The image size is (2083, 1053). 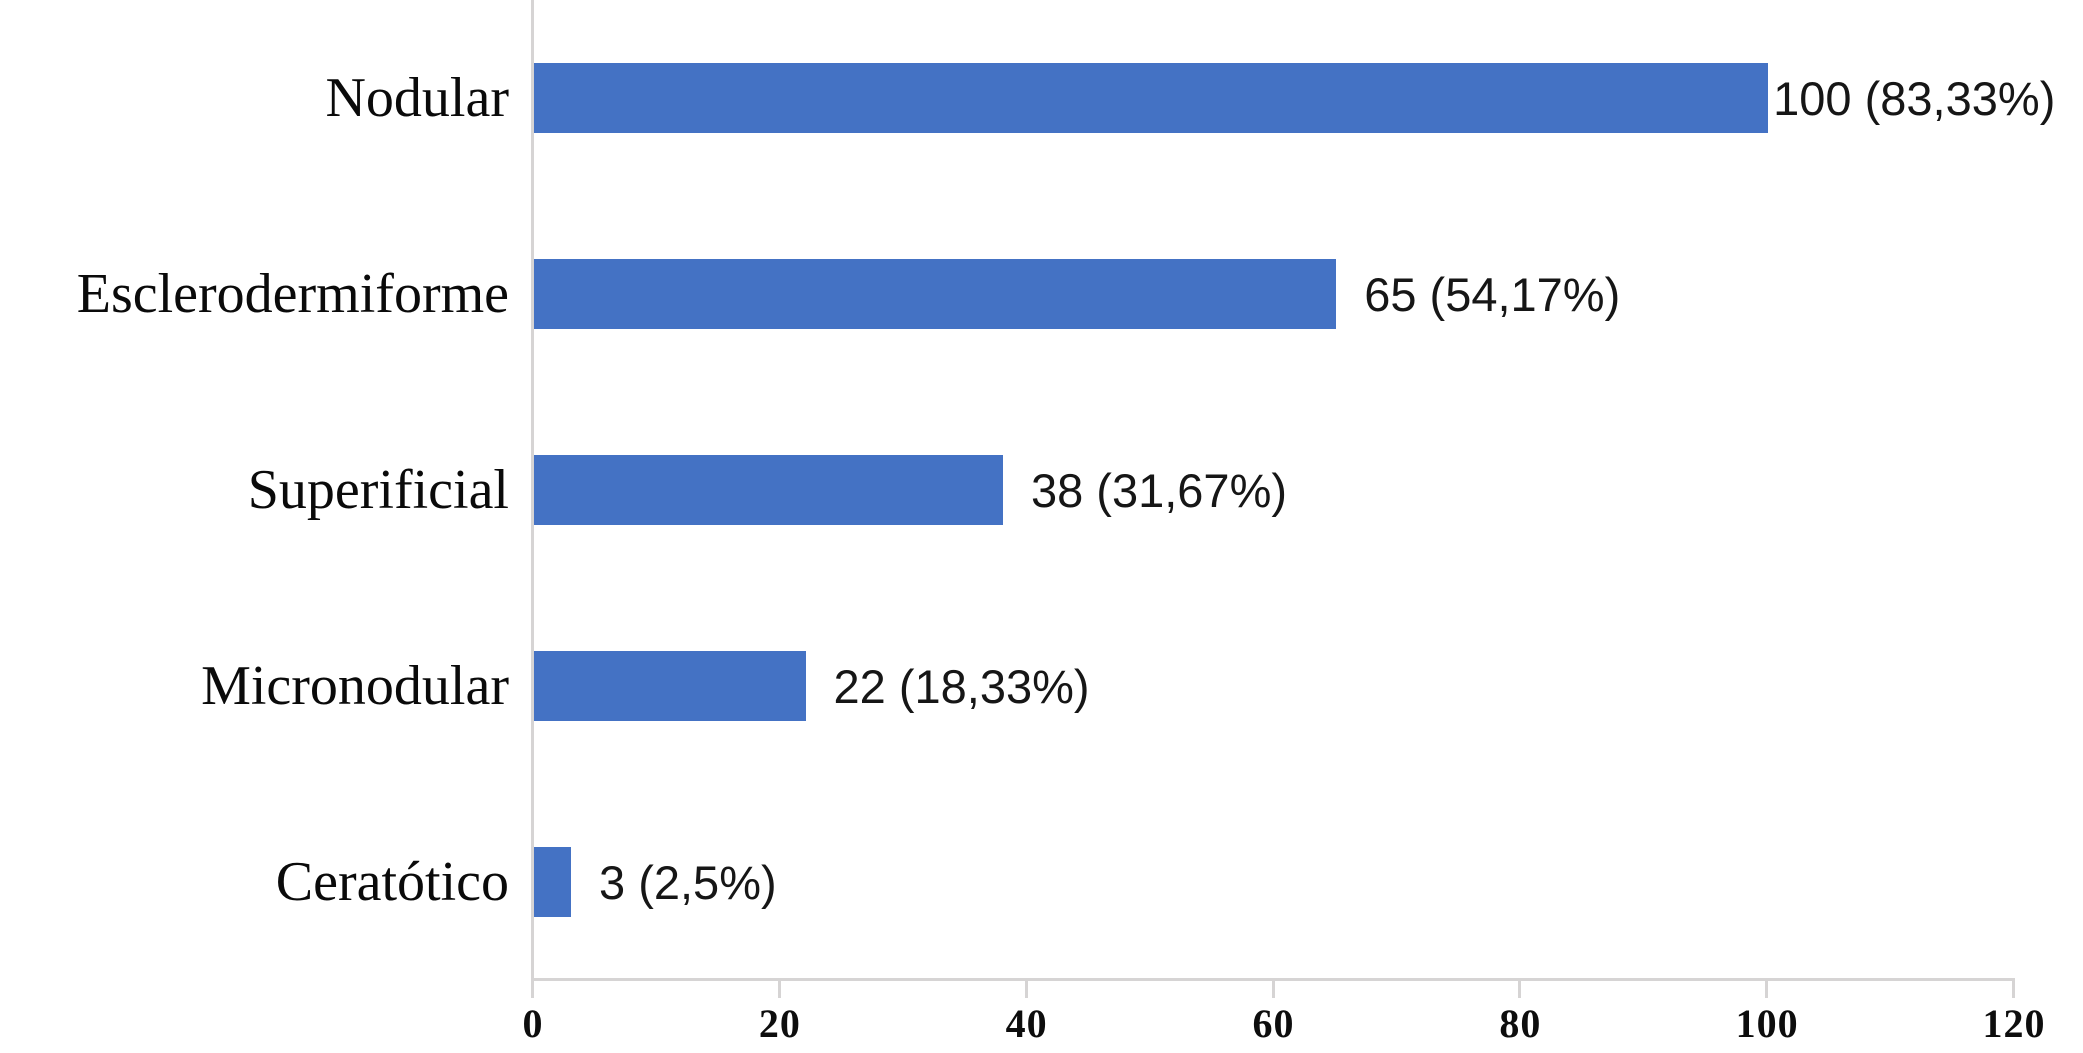 I want to click on y-axis-line, so click(x=532, y=489).